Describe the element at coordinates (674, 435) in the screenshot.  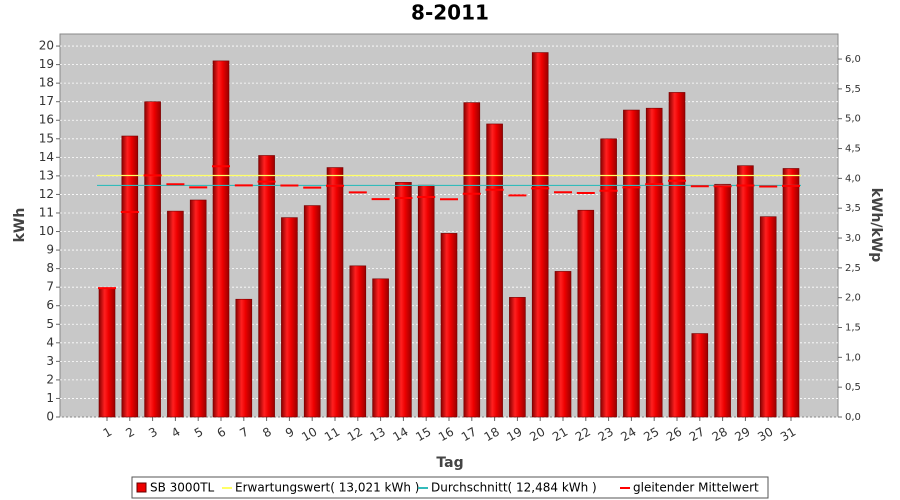
I see `x-tick-label: 26` at that location.